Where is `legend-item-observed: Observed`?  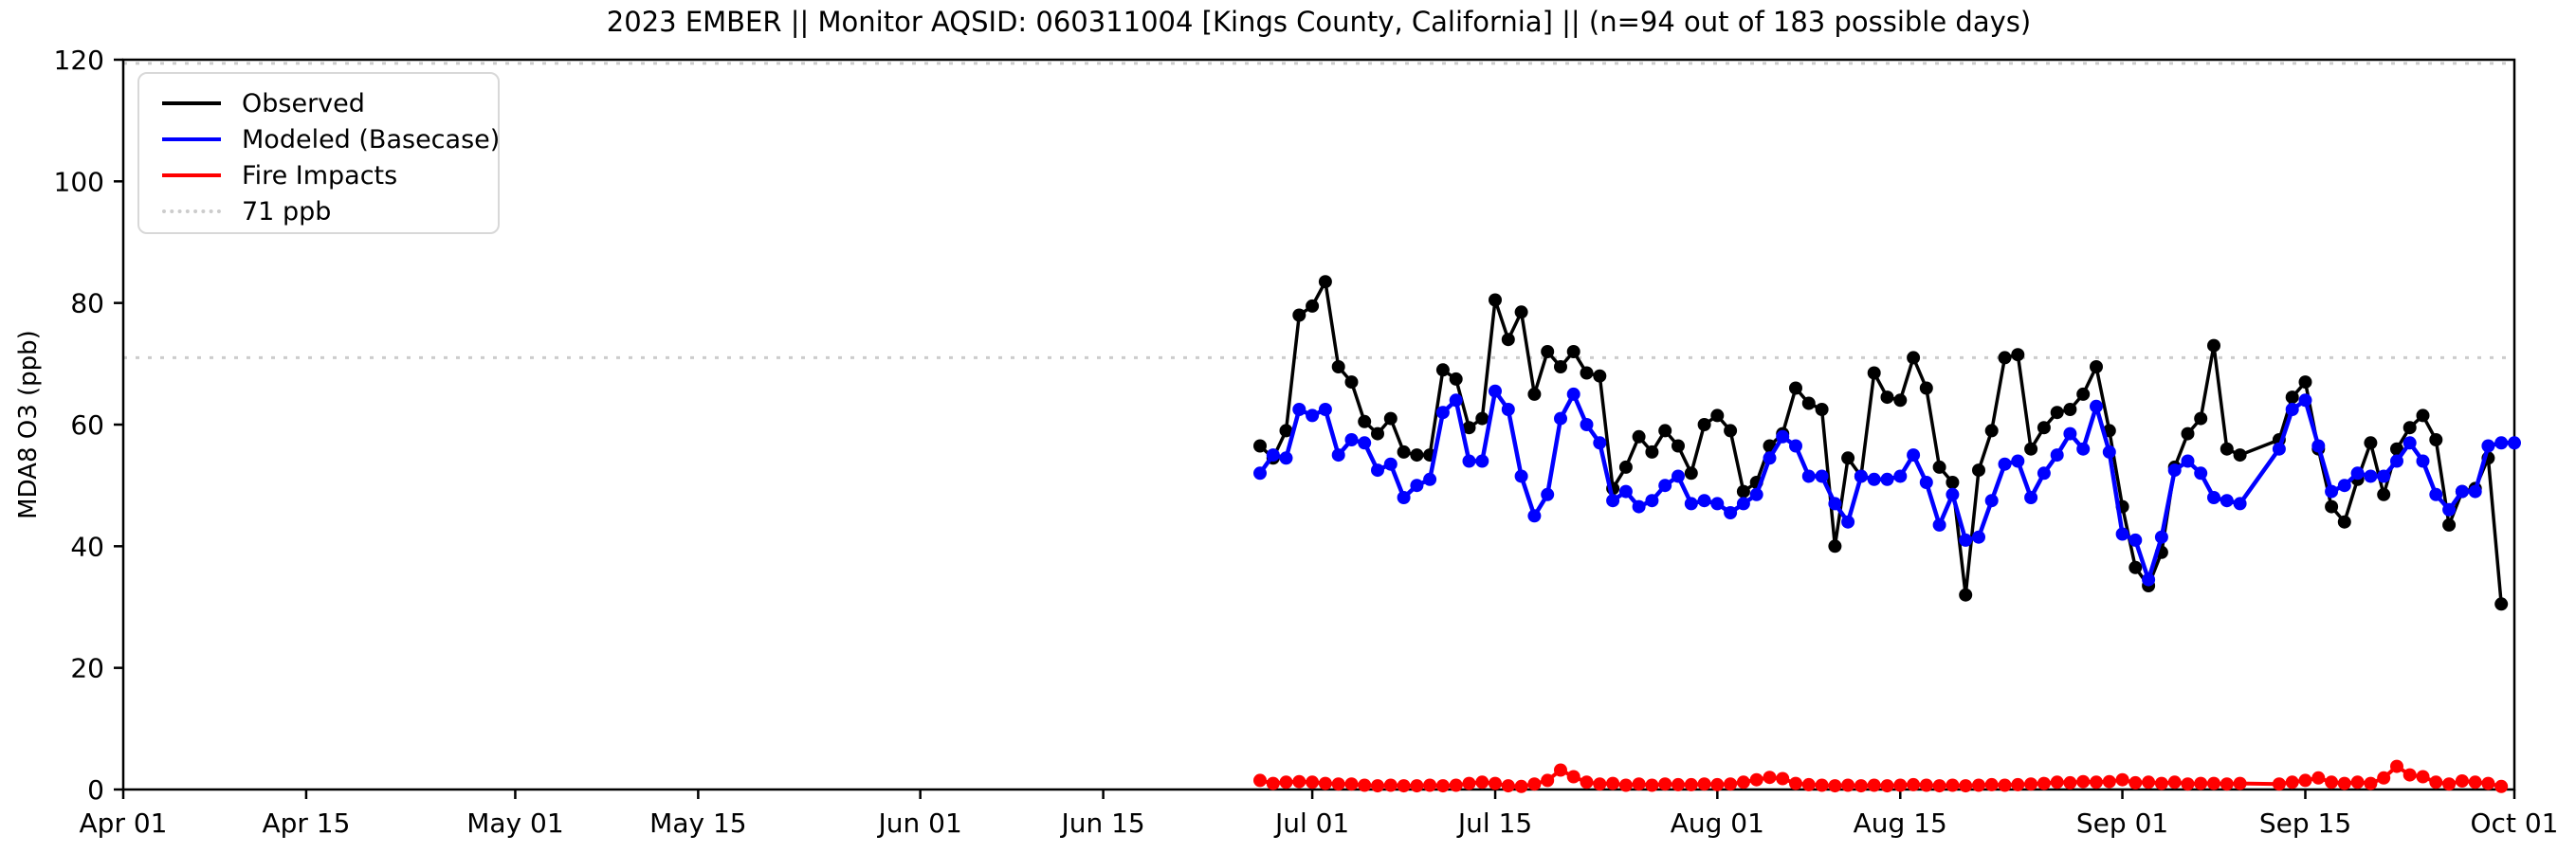
legend-item-observed: Observed is located at coordinates (330, 103).